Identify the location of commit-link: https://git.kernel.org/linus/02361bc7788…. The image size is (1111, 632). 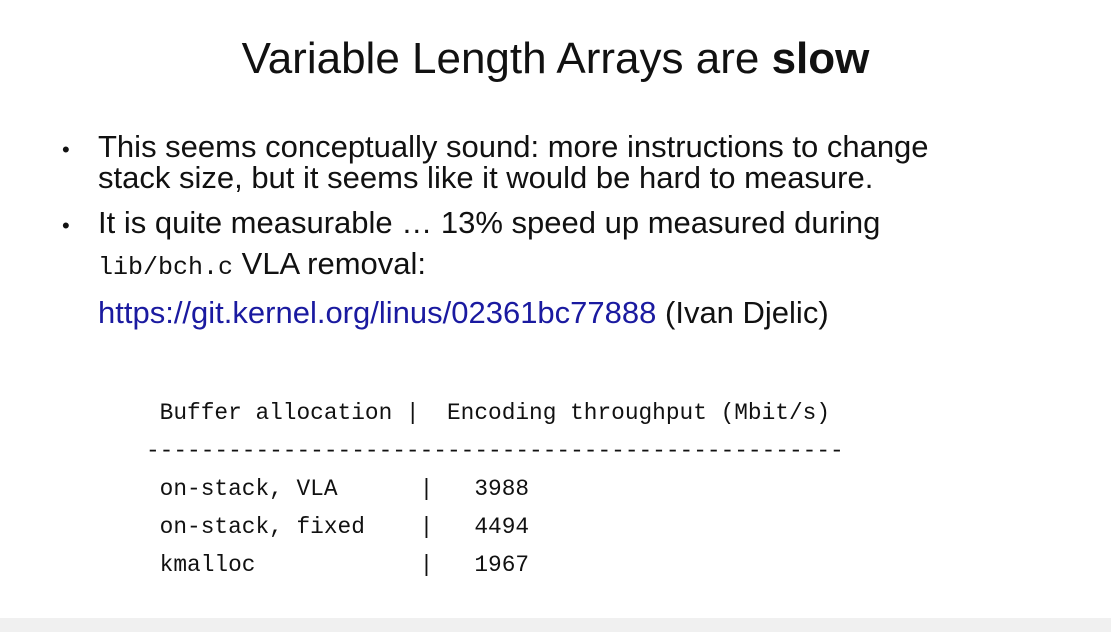
(377, 312).